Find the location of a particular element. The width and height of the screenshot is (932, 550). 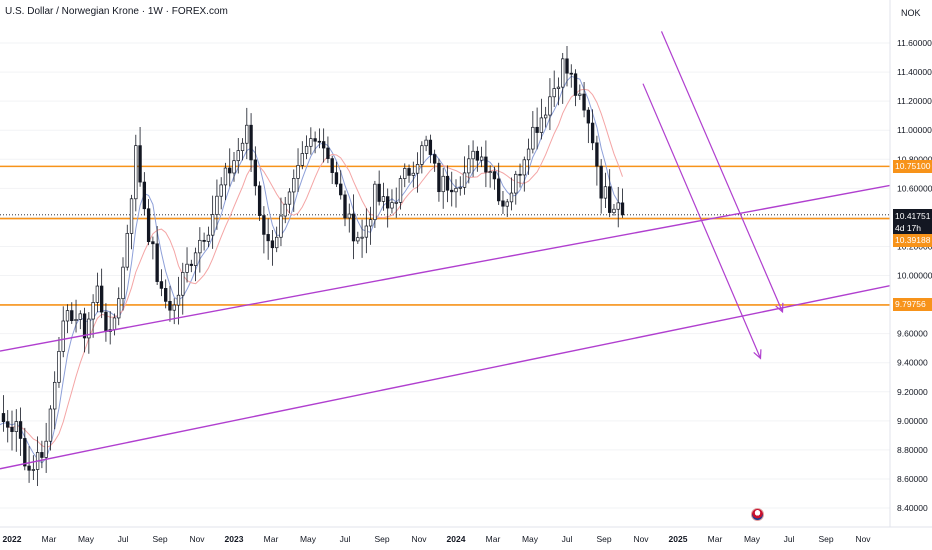

y-tick-label: 11.20000 is located at coordinates (914, 101).